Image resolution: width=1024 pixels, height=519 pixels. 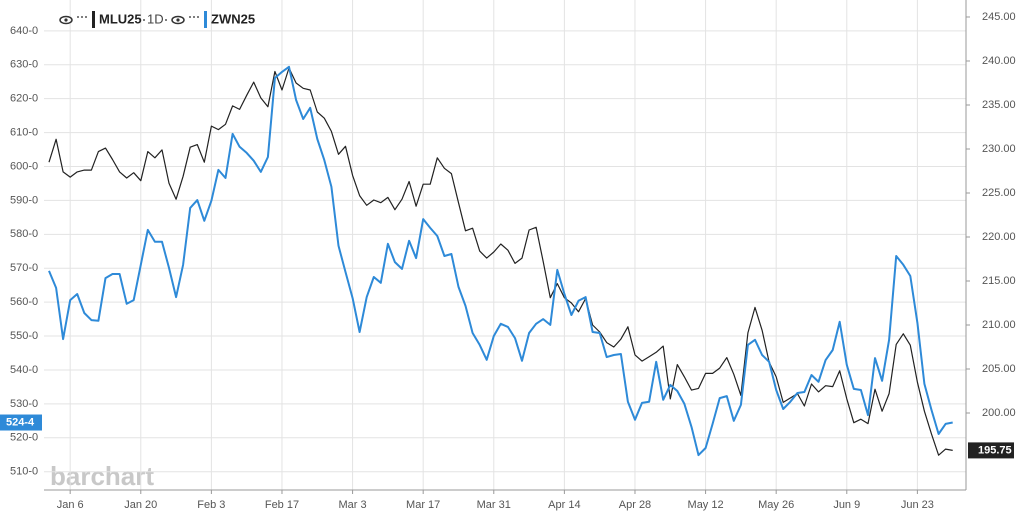 I want to click on x-tick-label: Feb 17, so click(x=282, y=505).